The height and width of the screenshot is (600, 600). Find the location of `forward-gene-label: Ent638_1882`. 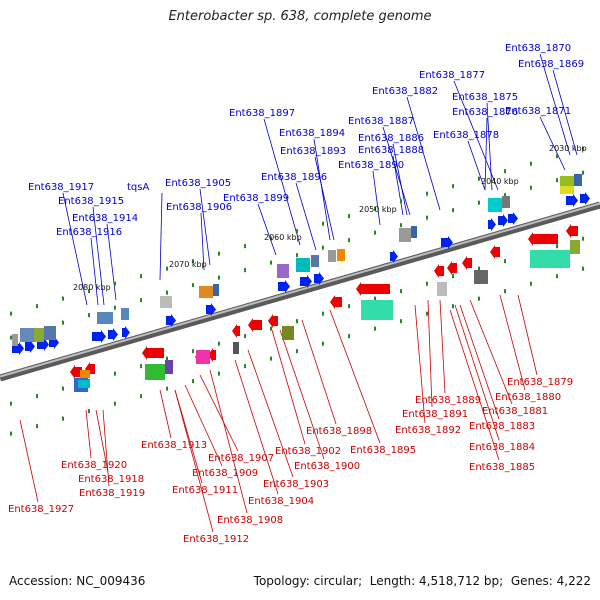

forward-gene-label: Ent638_1882 is located at coordinates (405, 91).